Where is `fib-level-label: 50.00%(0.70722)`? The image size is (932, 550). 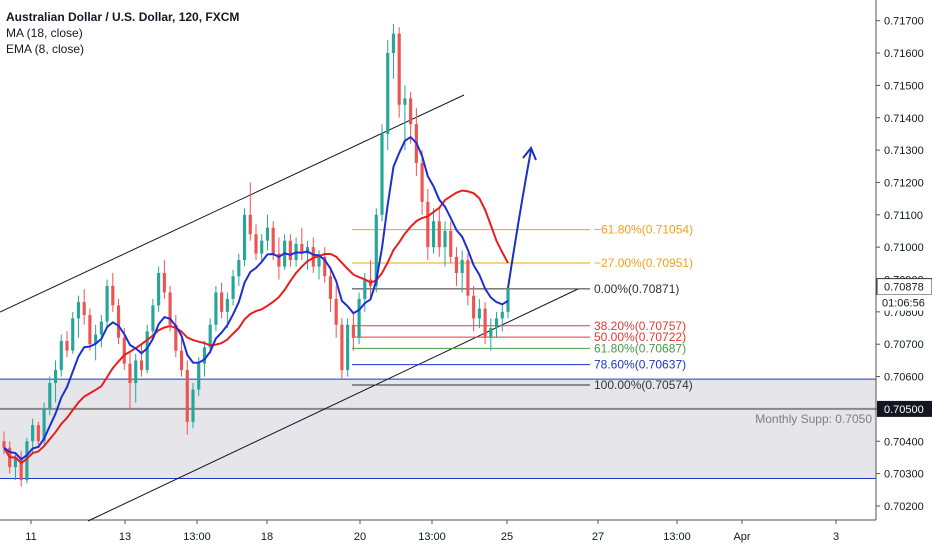
fib-level-label: 50.00%(0.70722) is located at coordinates (640, 337).